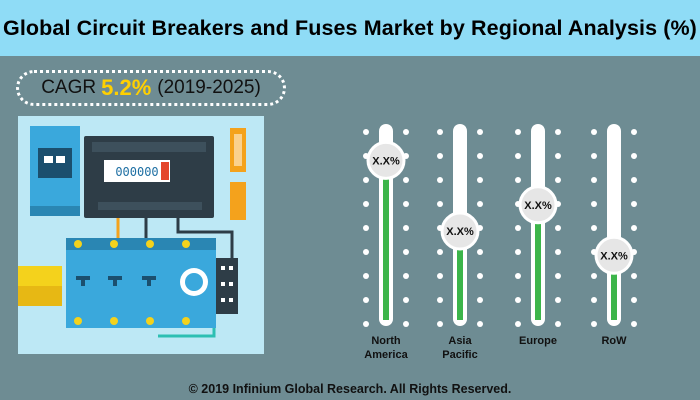  I want to click on category-label: Pacific, so click(459, 355).